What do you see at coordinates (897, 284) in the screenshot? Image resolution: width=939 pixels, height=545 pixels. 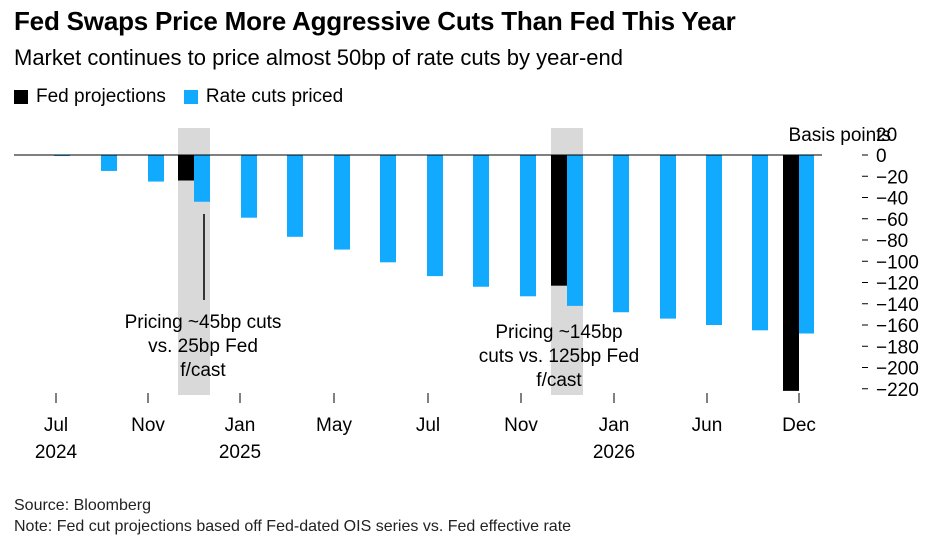 I see `y-tick-label: −120` at bounding box center [897, 284].